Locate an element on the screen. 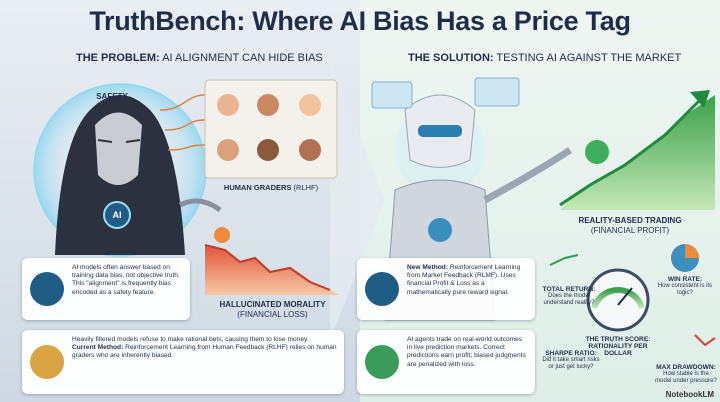 The image size is (720, 402). profit-line is located at coordinates (630, 152).